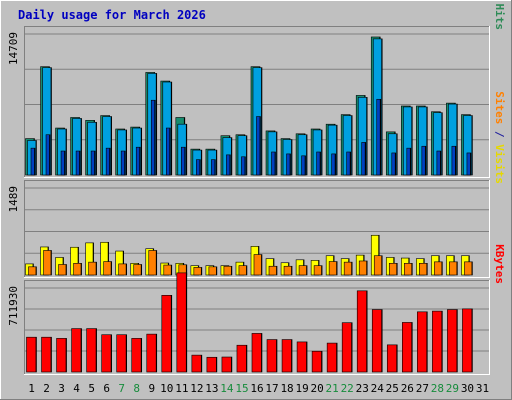 Image resolution: width=512 pixels, height=400 pixels. I want to click on series-legend-label: Pages / Files / Hits, so click(499, 15).